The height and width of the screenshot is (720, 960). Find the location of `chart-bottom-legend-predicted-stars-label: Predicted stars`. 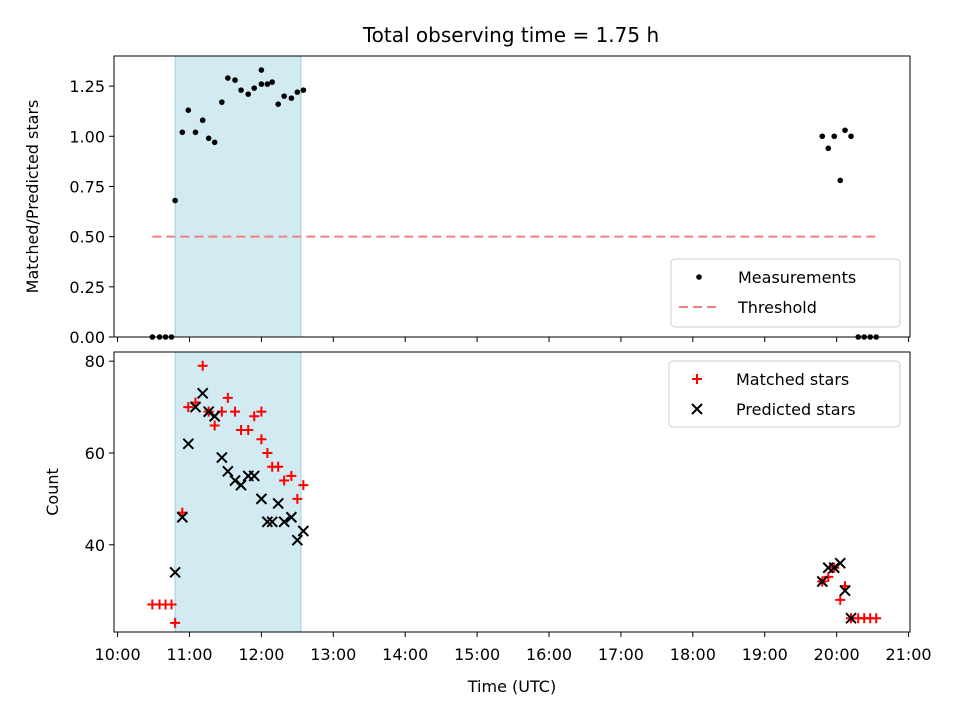

chart-bottom-legend-predicted-stars-label: Predicted stars is located at coordinates (796, 409).